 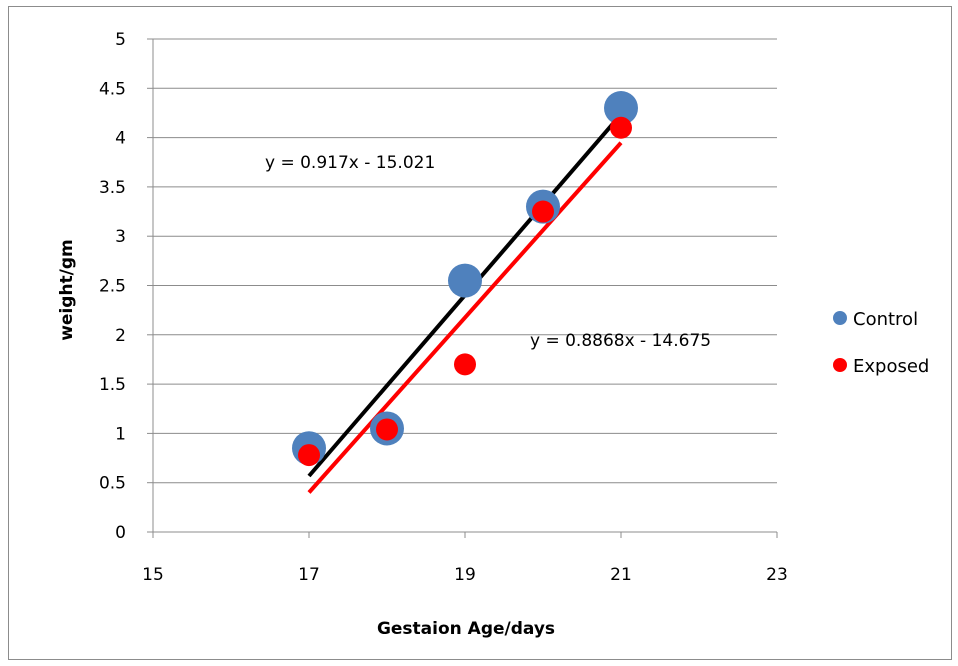 I want to click on y-tick-label: 1, so click(x=120, y=434).